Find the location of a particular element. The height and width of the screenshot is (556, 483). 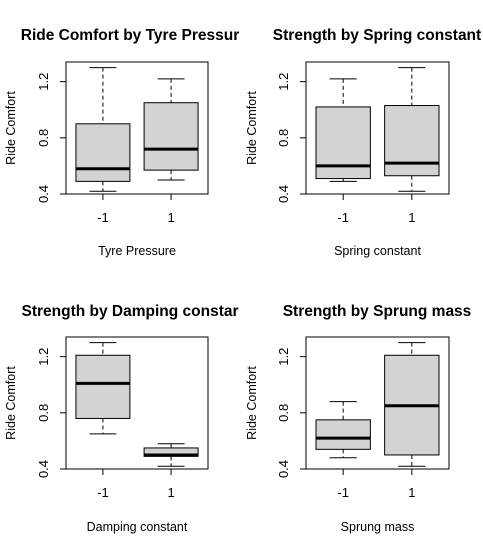

x-axis-label: Spring constant is located at coordinates (377, 251).